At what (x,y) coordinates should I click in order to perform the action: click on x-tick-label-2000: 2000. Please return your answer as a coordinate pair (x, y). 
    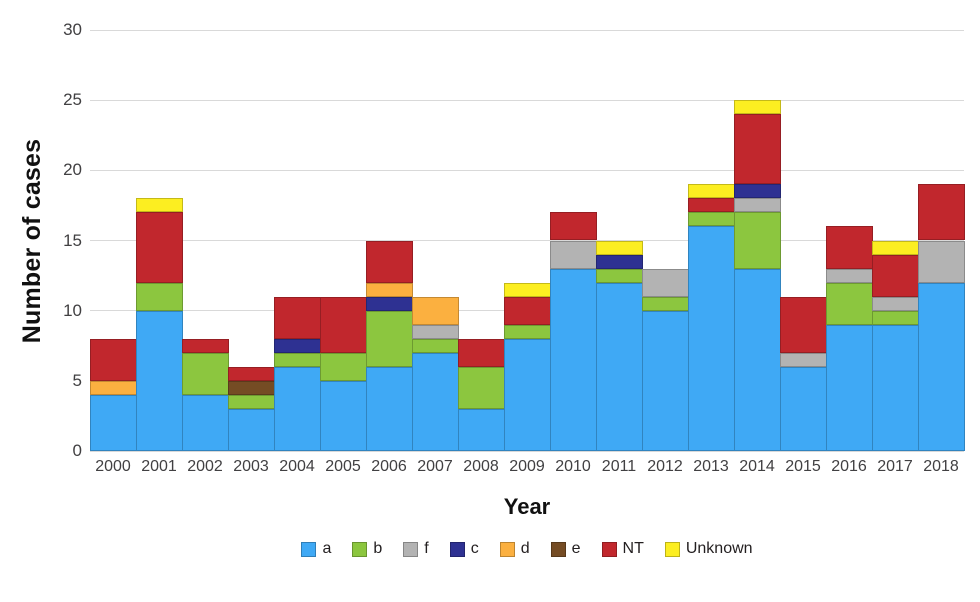
    Looking at the image, I should click on (113, 466).